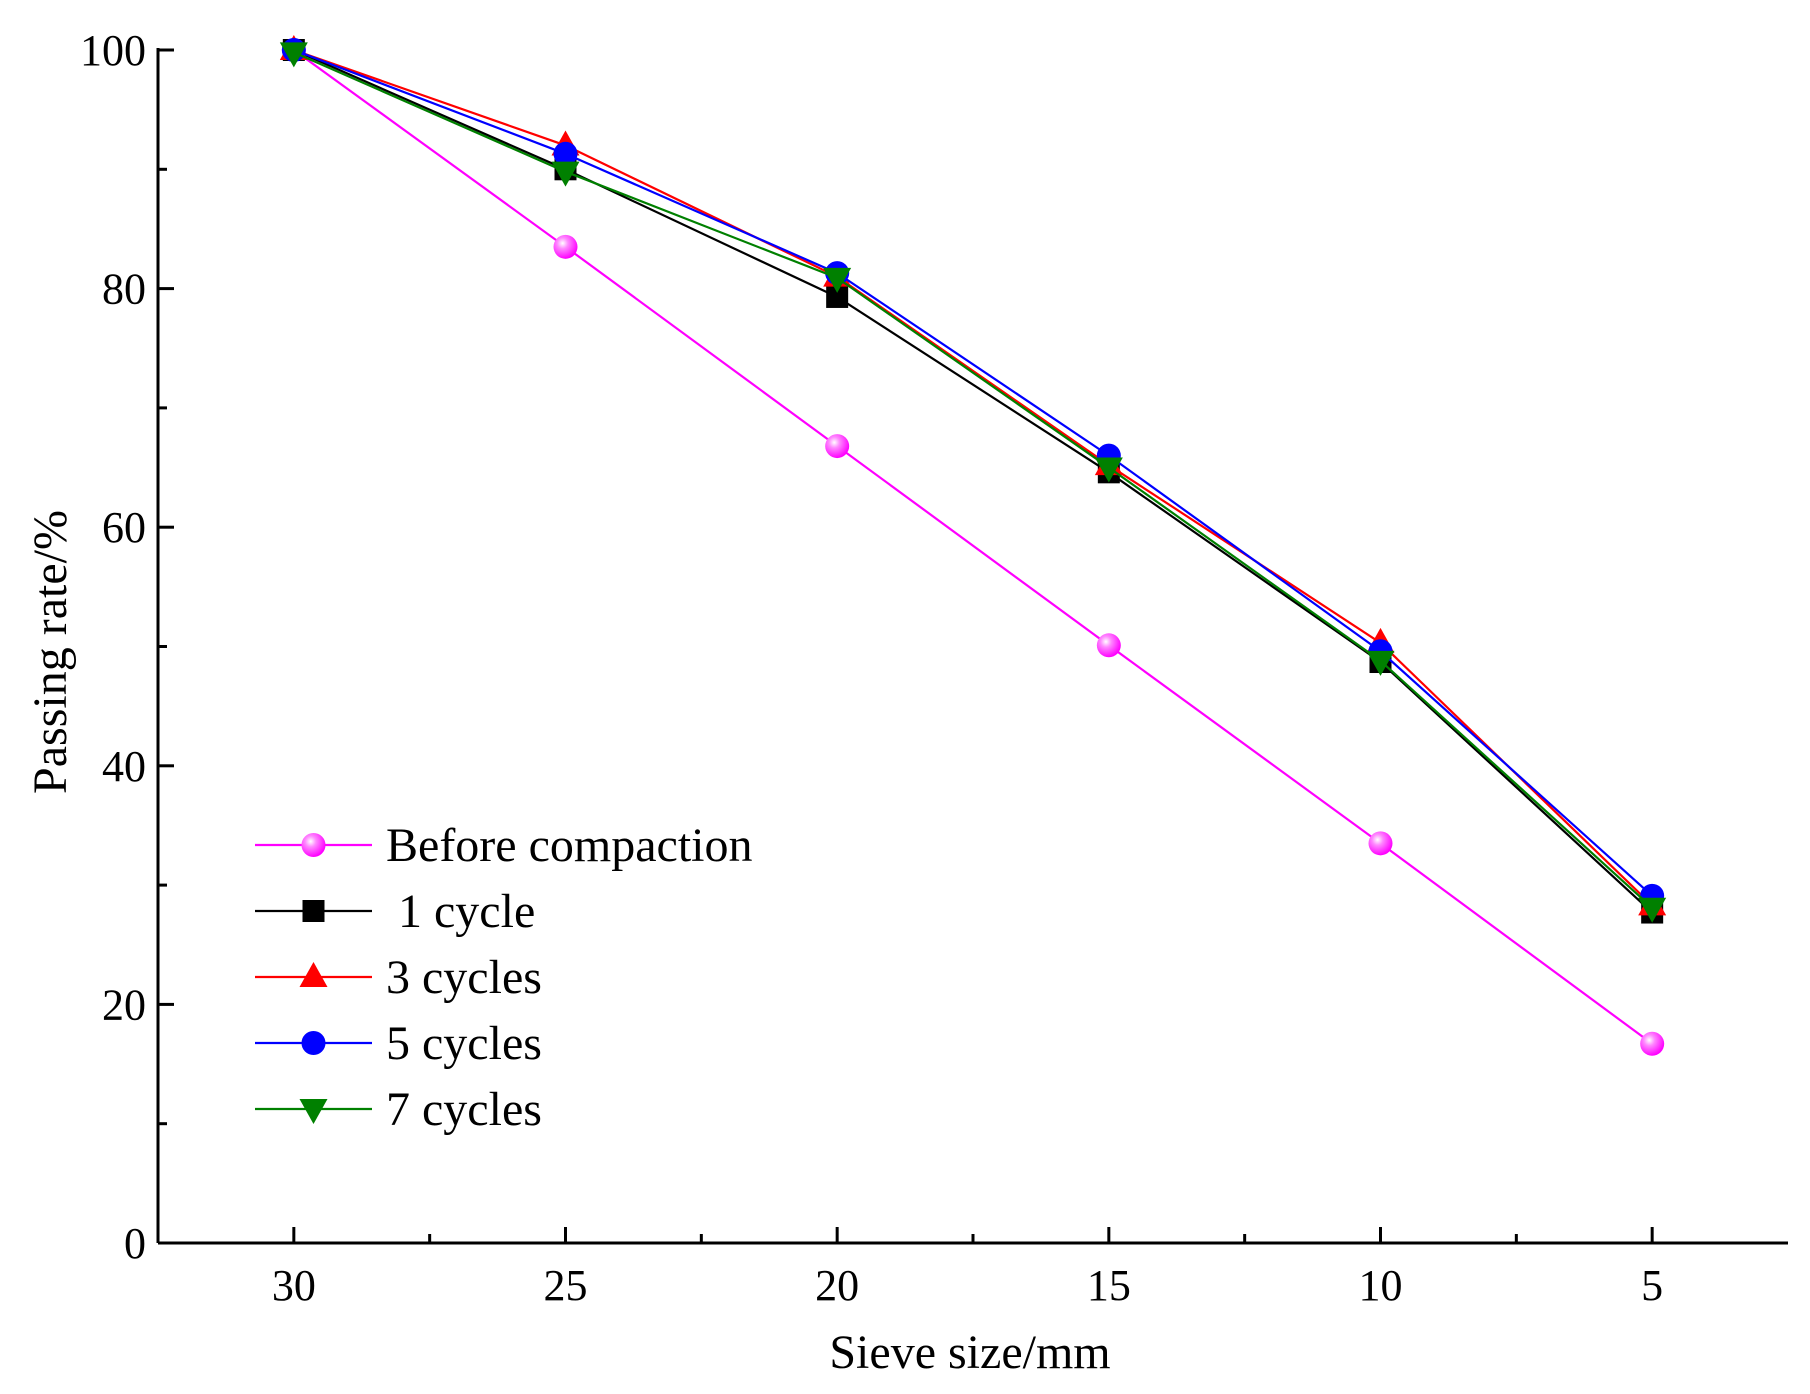  What do you see at coordinates (294, 1285) in the screenshot?
I see `x-tick-label: 30` at bounding box center [294, 1285].